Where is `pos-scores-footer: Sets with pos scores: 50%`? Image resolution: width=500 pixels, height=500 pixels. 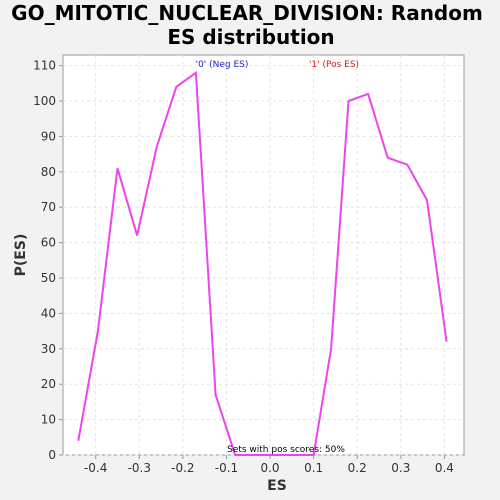 pos-scores-footer: Sets with pos scores: 50% is located at coordinates (286, 450).